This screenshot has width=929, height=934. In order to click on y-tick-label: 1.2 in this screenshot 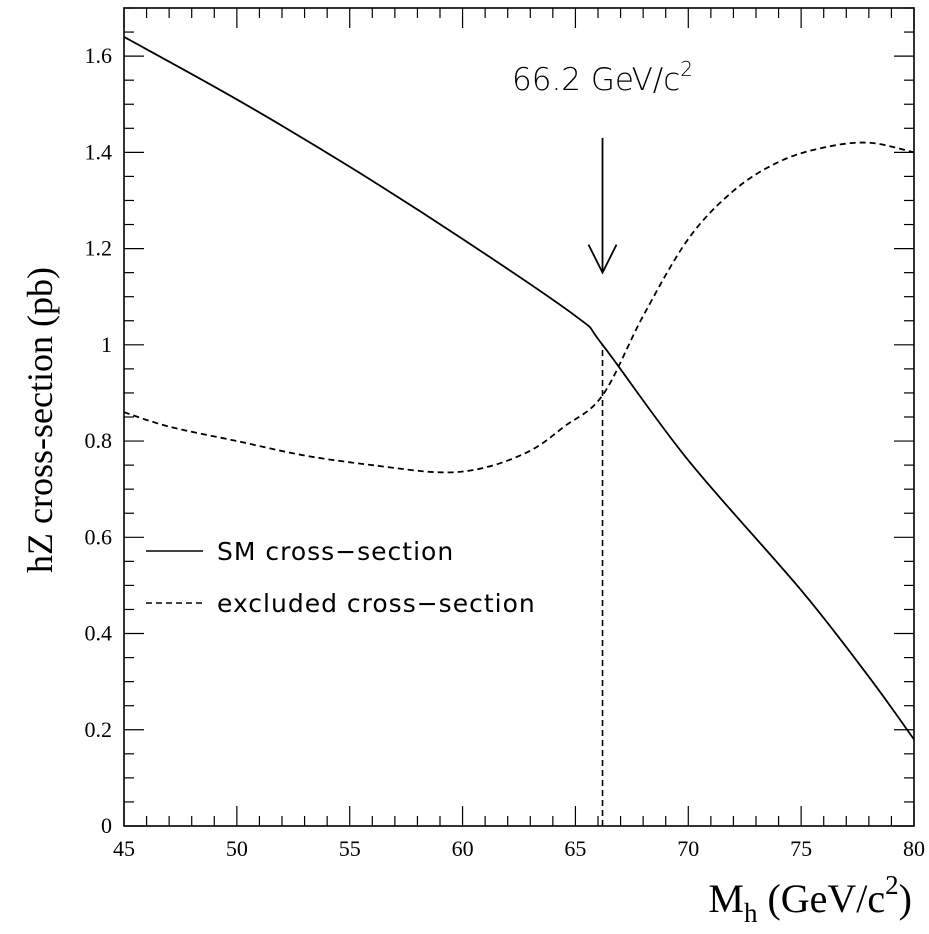, I will do `click(99, 248)`.